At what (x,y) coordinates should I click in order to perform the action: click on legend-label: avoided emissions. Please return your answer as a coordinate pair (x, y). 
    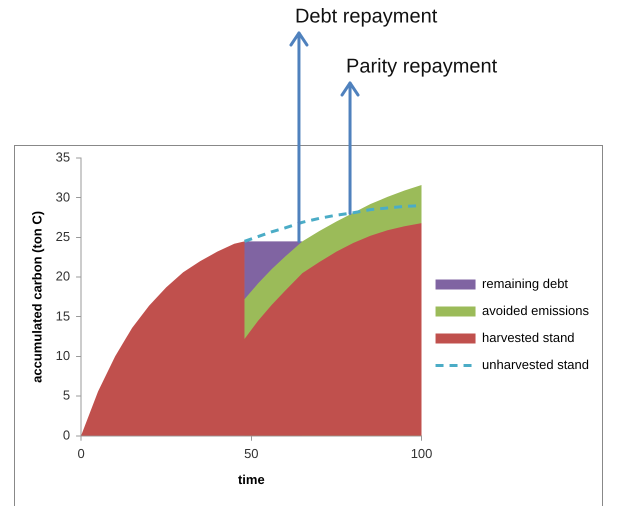
    Looking at the image, I should click on (536, 310).